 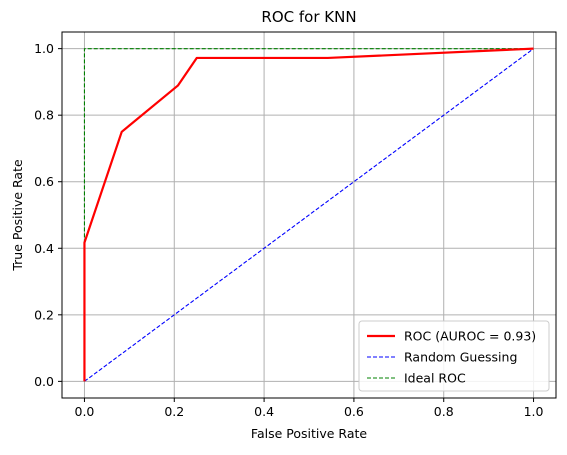 I want to click on y-tick-label: 0.4, so click(x=44, y=248).